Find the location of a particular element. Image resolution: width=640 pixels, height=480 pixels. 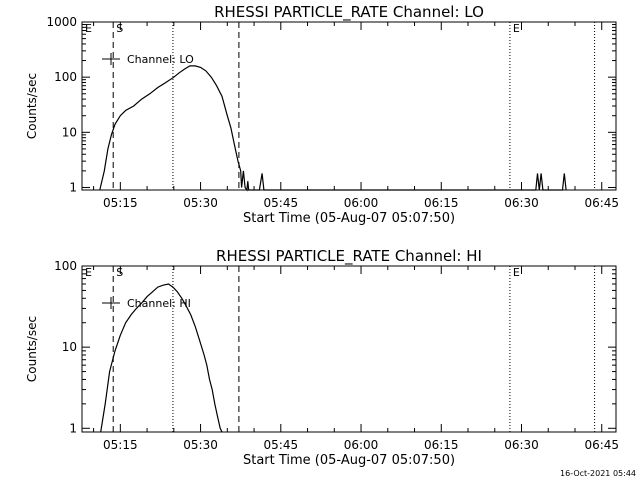

chart-title: RHESSI PARTICLE_RATE Channel: HI is located at coordinates (349, 256).